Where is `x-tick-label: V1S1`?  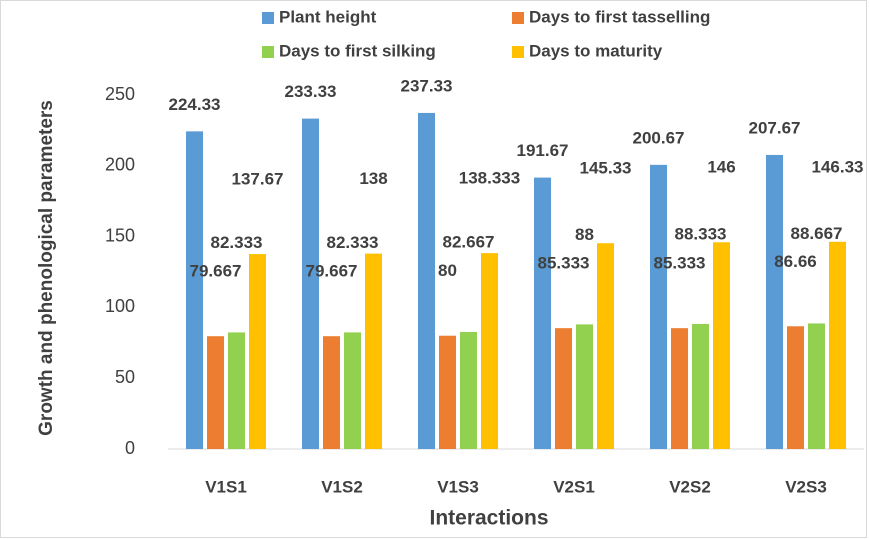
x-tick-label: V1S1 is located at coordinates (226, 486).